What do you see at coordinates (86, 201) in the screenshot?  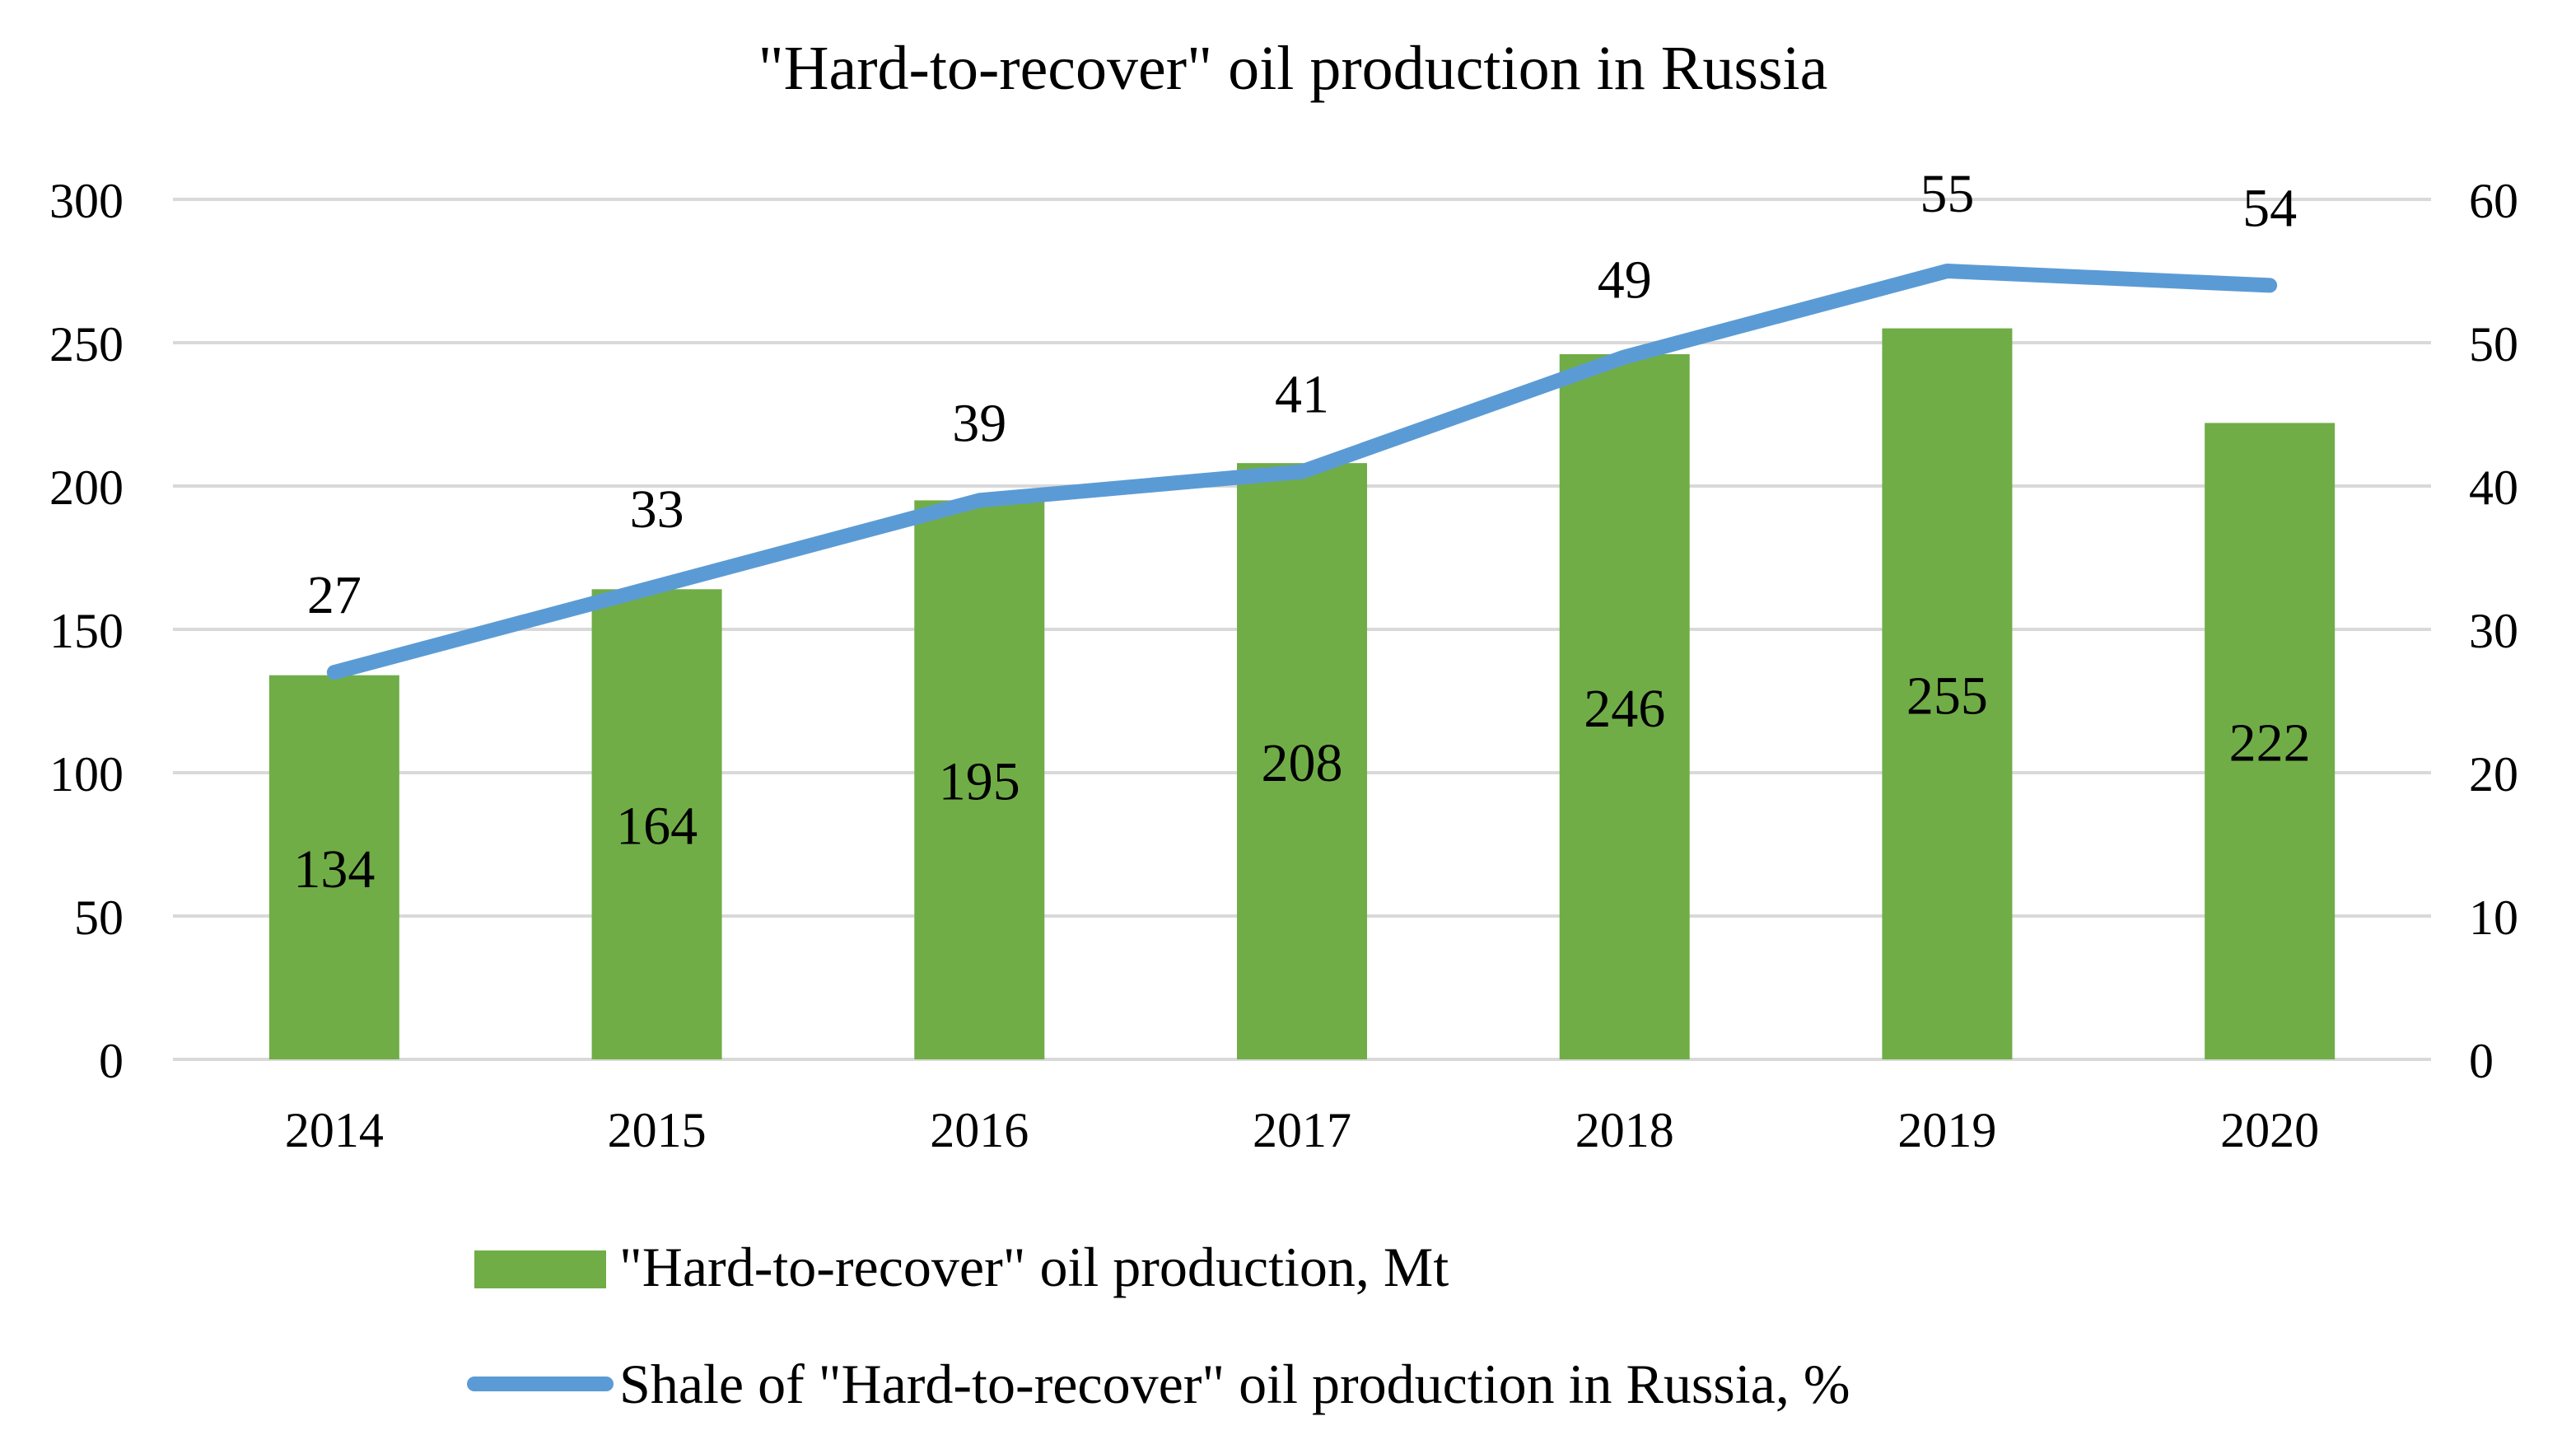 I see `y-left-tick-label: 300` at bounding box center [86, 201].